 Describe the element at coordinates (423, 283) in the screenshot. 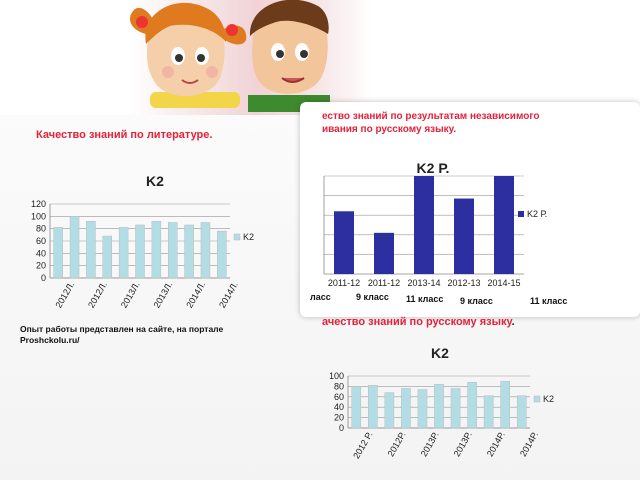

I see `x-tick-label: 2013-14` at that location.